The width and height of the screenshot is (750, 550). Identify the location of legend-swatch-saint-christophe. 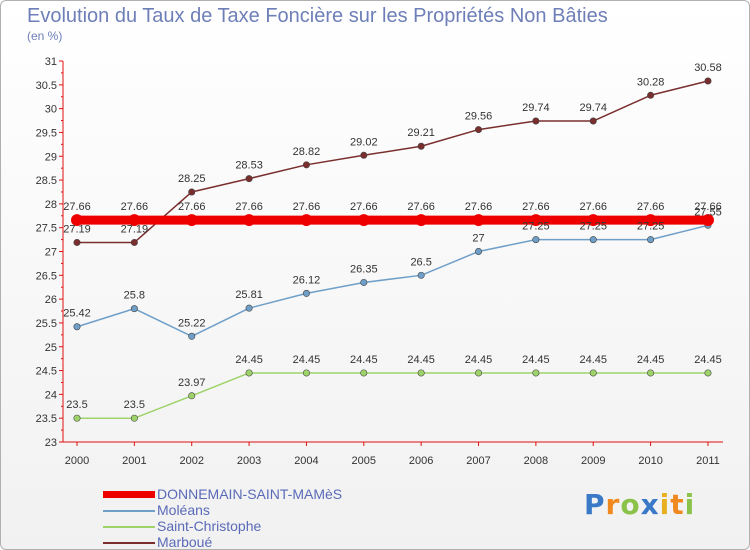
(129, 527).